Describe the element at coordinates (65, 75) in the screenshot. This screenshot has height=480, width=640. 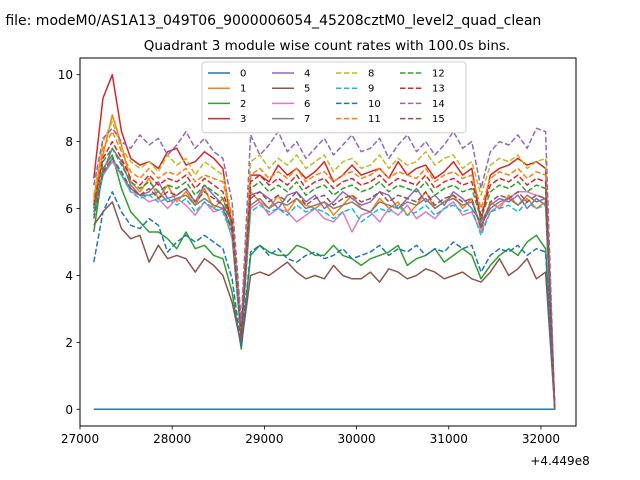
I see `y-tick-label: 10` at that location.